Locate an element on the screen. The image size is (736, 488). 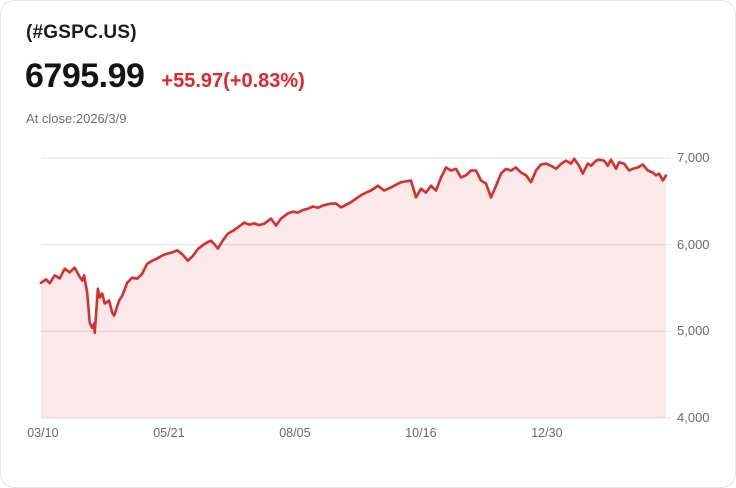
ticker-symbol: (#GSPC.US) is located at coordinates (81, 32).